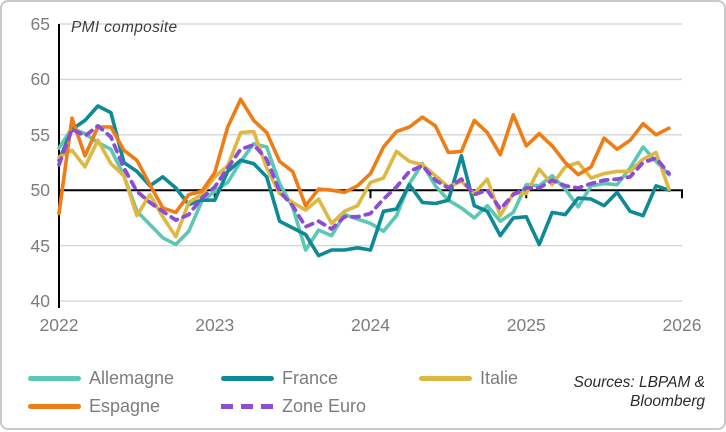 The width and height of the screenshot is (726, 432). Describe the element at coordinates (445, 378) in the screenshot. I see `legend-swatch-italie` at that location.